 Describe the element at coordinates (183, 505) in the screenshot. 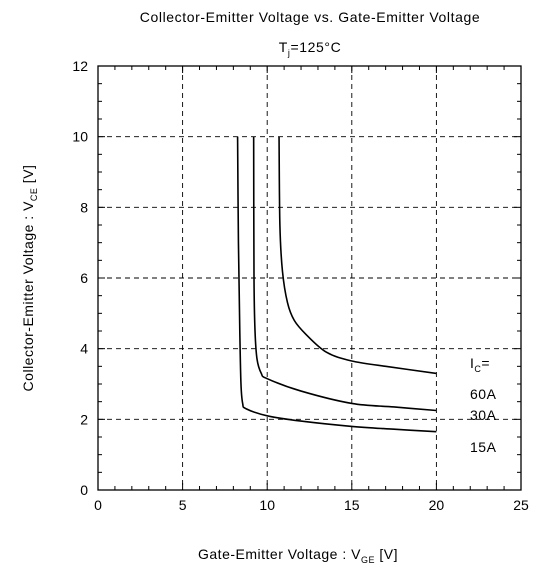

I see `x-tick-label: 5` at that location.